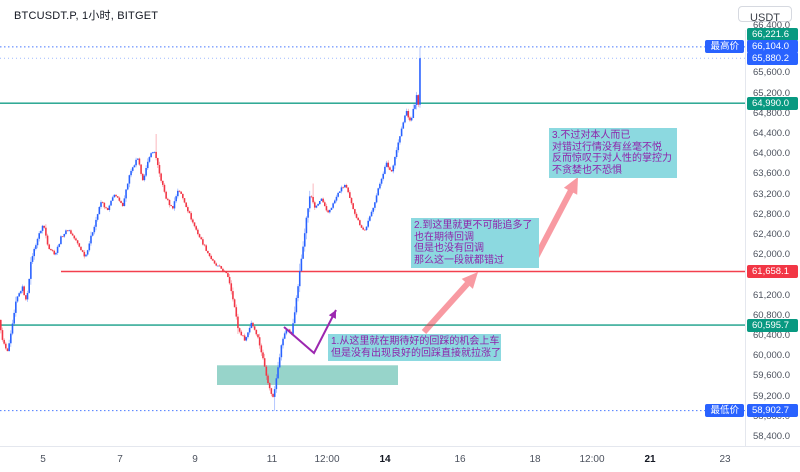  Describe the element at coordinates (771, 154) in the screenshot. I see `price-tick: 64,000.0` at that location.